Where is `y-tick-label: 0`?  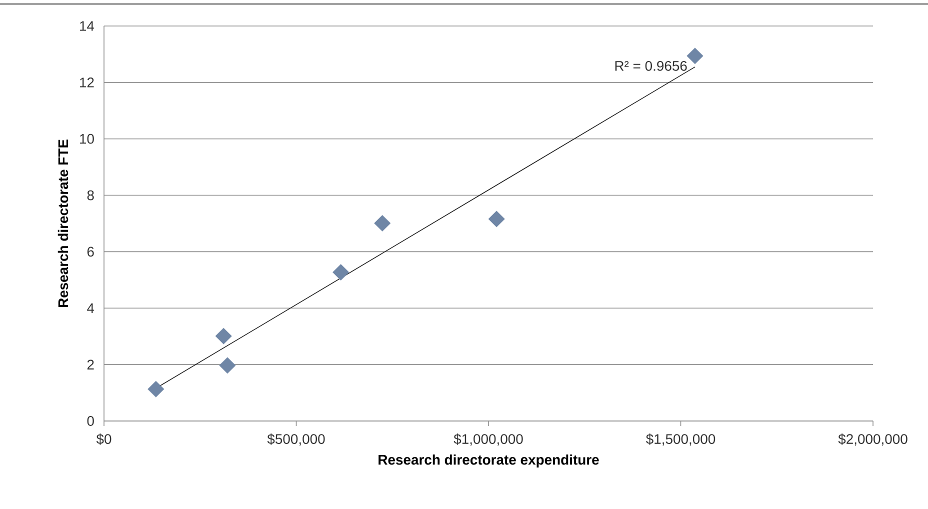 y-tick-label: 0 is located at coordinates (90, 421).